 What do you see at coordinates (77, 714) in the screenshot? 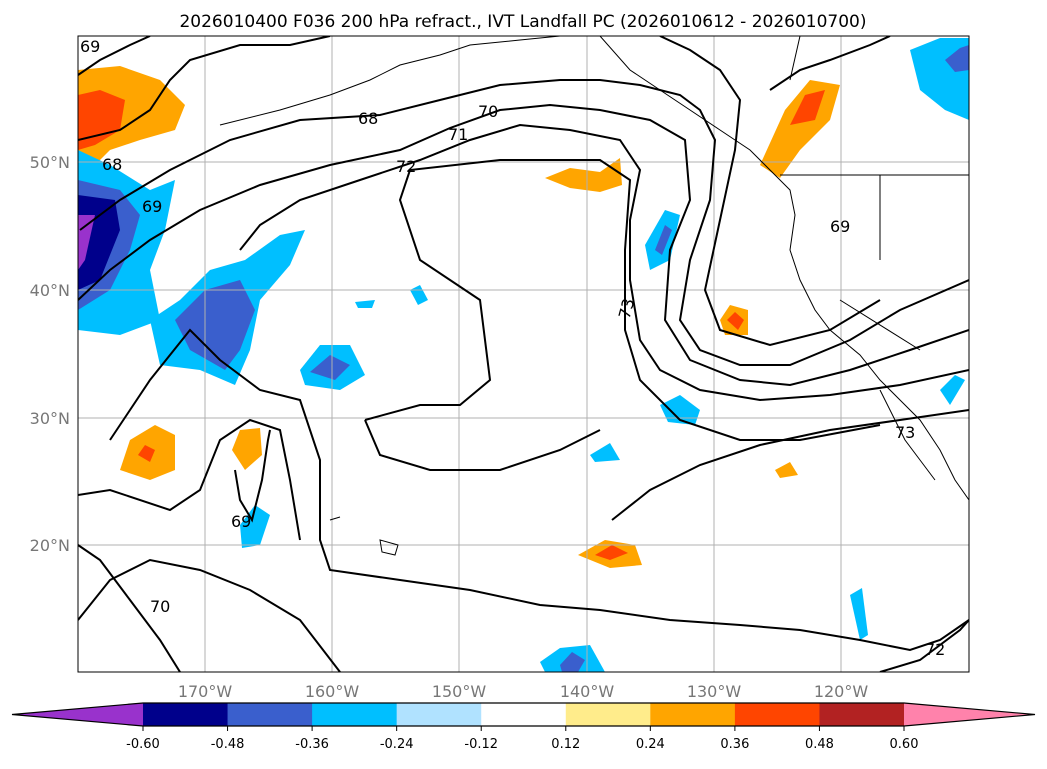
I see `colorbar-extend-low` at bounding box center [77, 714].